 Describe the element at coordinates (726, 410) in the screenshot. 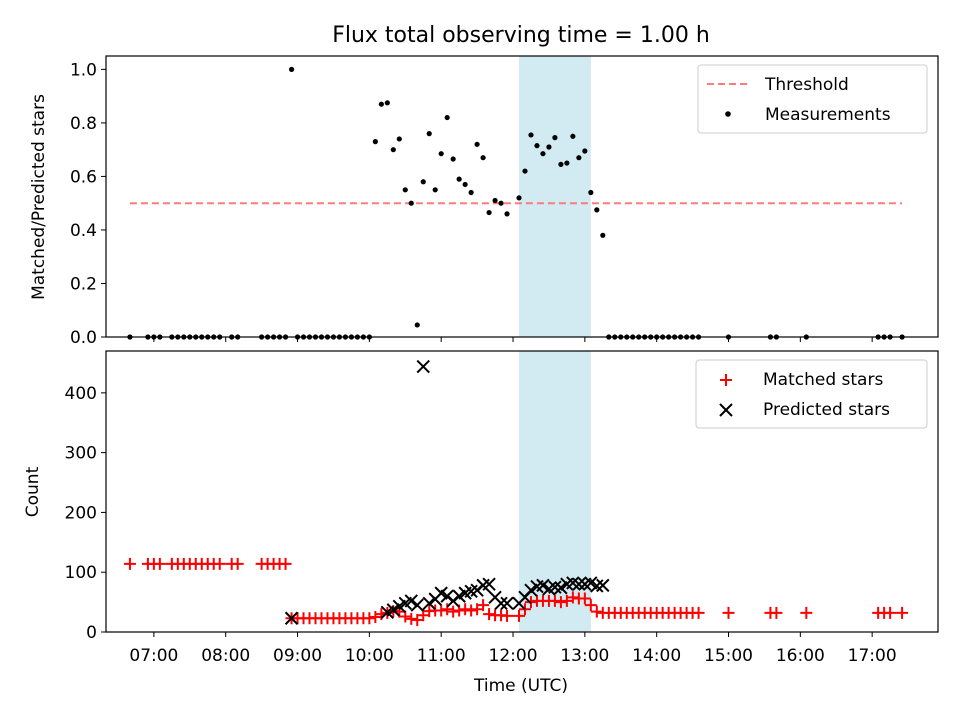

I see `legend-predicted-swatch` at that location.